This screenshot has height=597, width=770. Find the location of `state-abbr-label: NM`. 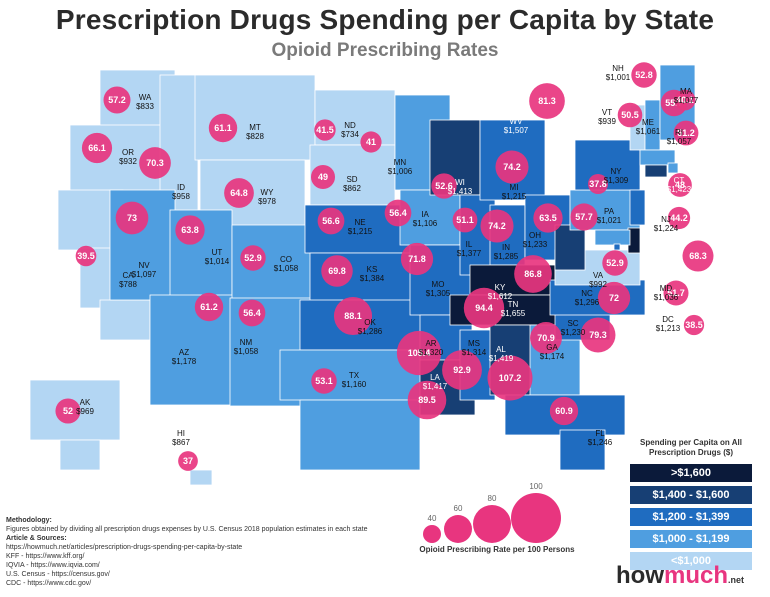

state-abbr-label: NM is located at coordinates (246, 342).